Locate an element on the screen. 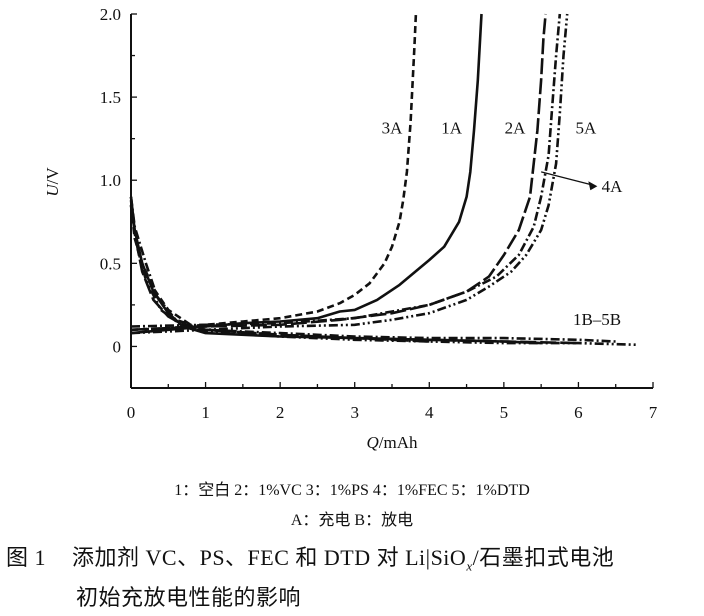  caption-subscript: x is located at coordinates (469, 566).